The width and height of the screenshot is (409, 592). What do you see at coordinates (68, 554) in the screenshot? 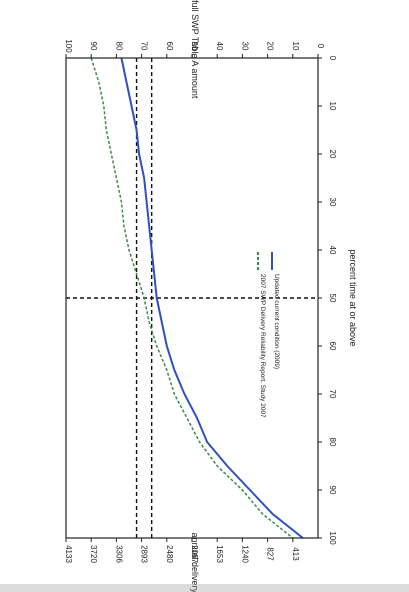
I see `yl-tick-label: 4133` at bounding box center [68, 554].